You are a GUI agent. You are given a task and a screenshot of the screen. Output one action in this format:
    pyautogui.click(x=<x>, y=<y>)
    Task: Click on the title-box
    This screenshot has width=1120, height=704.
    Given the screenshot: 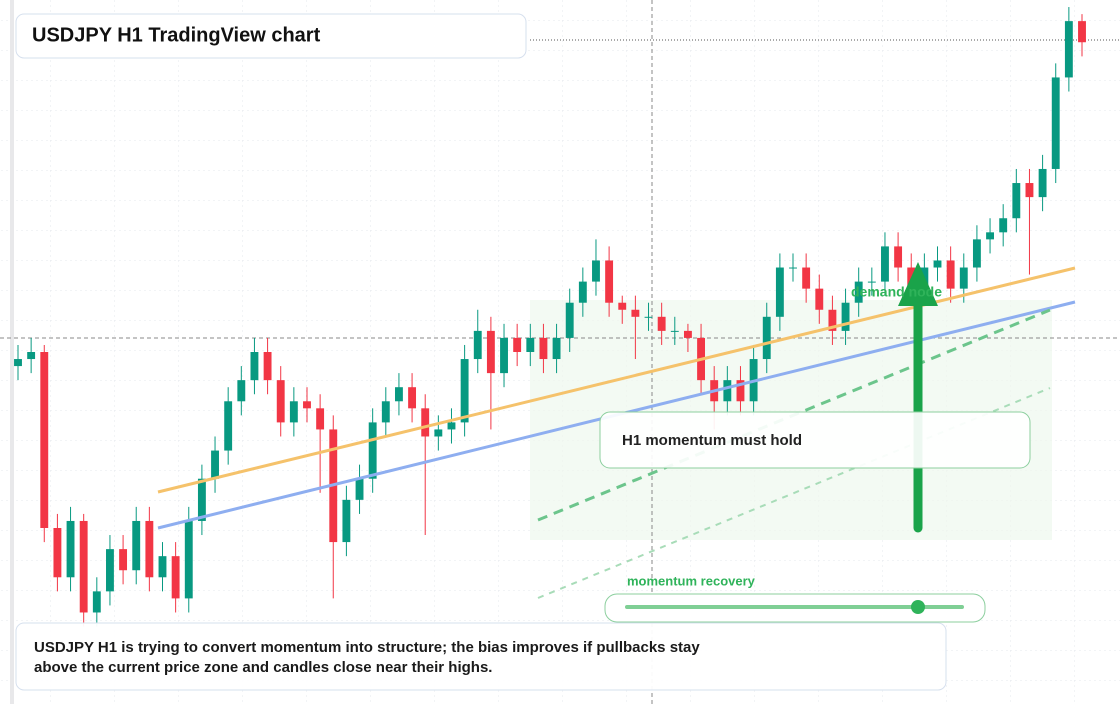 What is the action you would take?
    pyautogui.click(x=271, y=36)
    